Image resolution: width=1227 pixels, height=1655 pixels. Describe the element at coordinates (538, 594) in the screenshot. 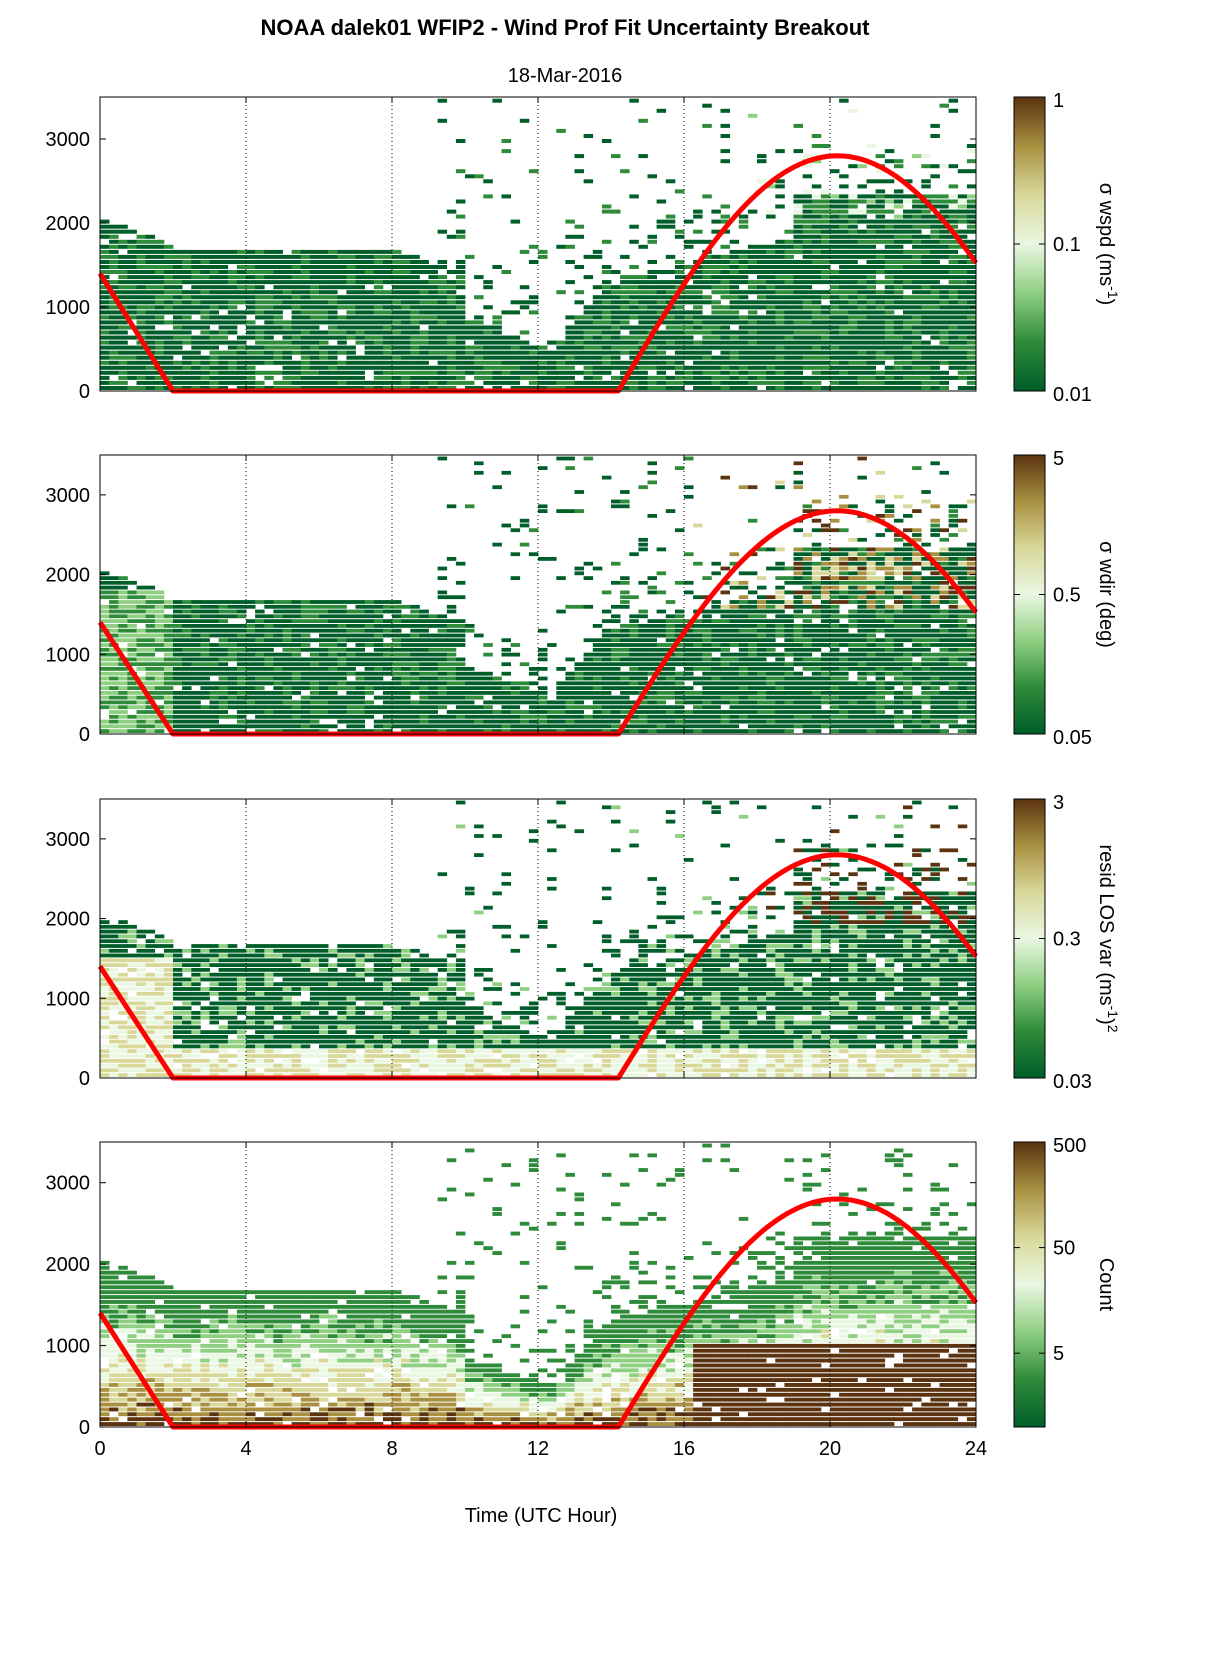

I see `heatmap-wdir` at that location.